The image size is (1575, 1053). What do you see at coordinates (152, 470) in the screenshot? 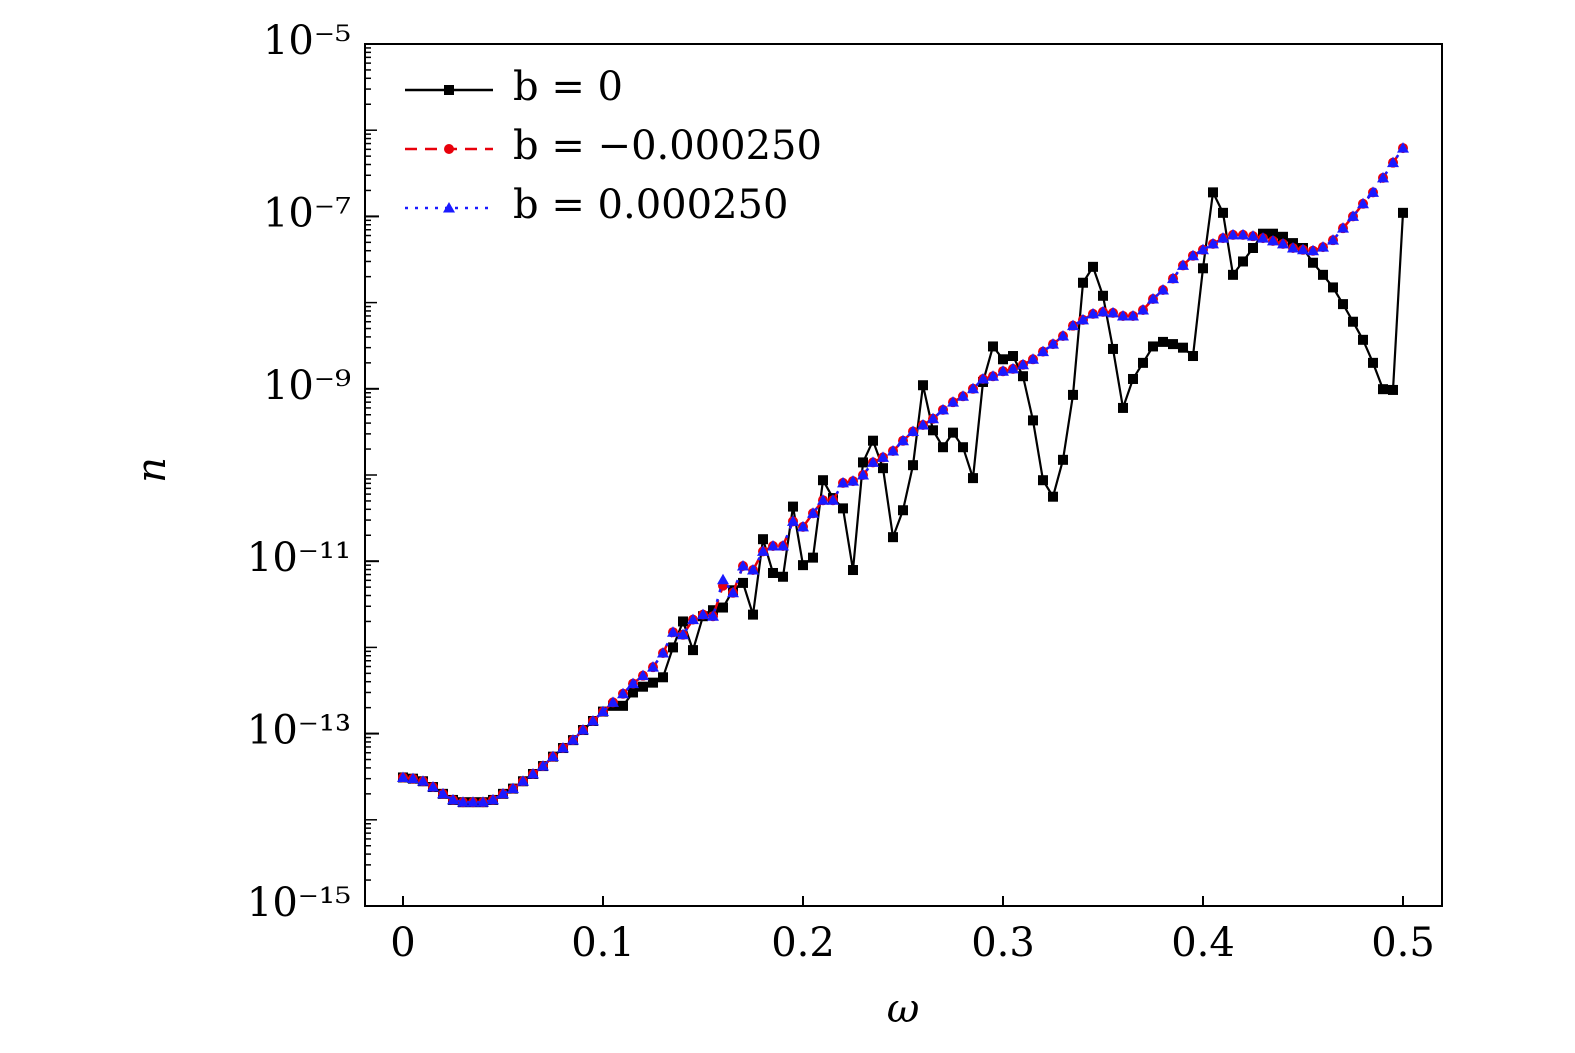
I see `y-axis-label: n` at bounding box center [152, 470].